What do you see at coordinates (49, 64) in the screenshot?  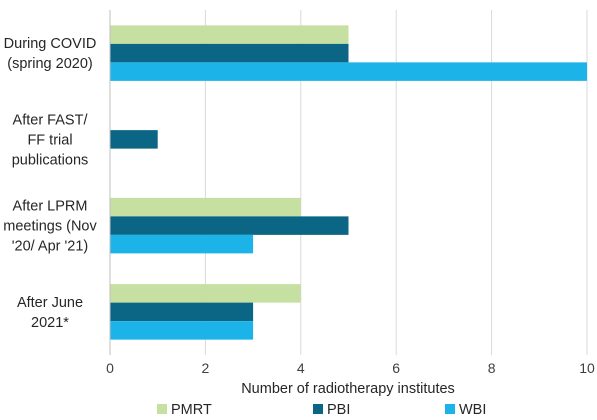 I see `category-label: (spring 2020)` at bounding box center [49, 64].